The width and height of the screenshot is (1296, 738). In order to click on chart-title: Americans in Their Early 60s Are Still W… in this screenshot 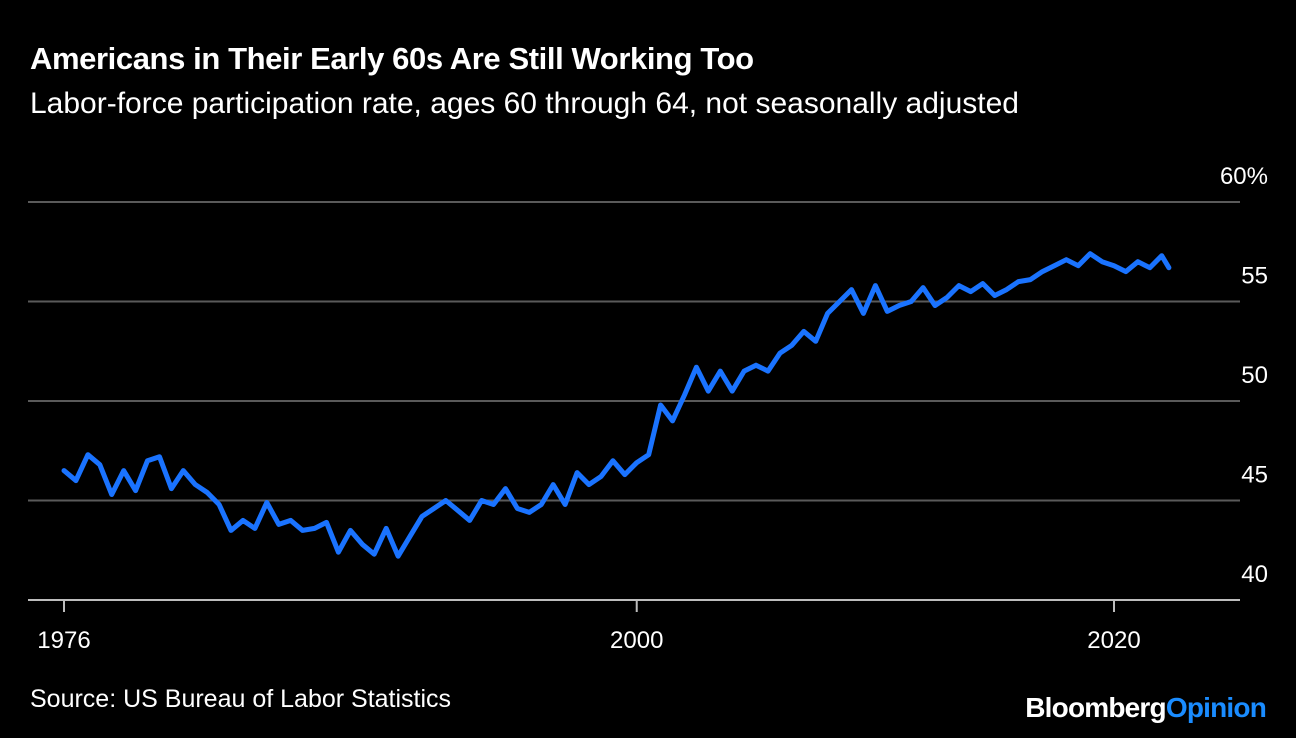, I will do `click(392, 58)`.